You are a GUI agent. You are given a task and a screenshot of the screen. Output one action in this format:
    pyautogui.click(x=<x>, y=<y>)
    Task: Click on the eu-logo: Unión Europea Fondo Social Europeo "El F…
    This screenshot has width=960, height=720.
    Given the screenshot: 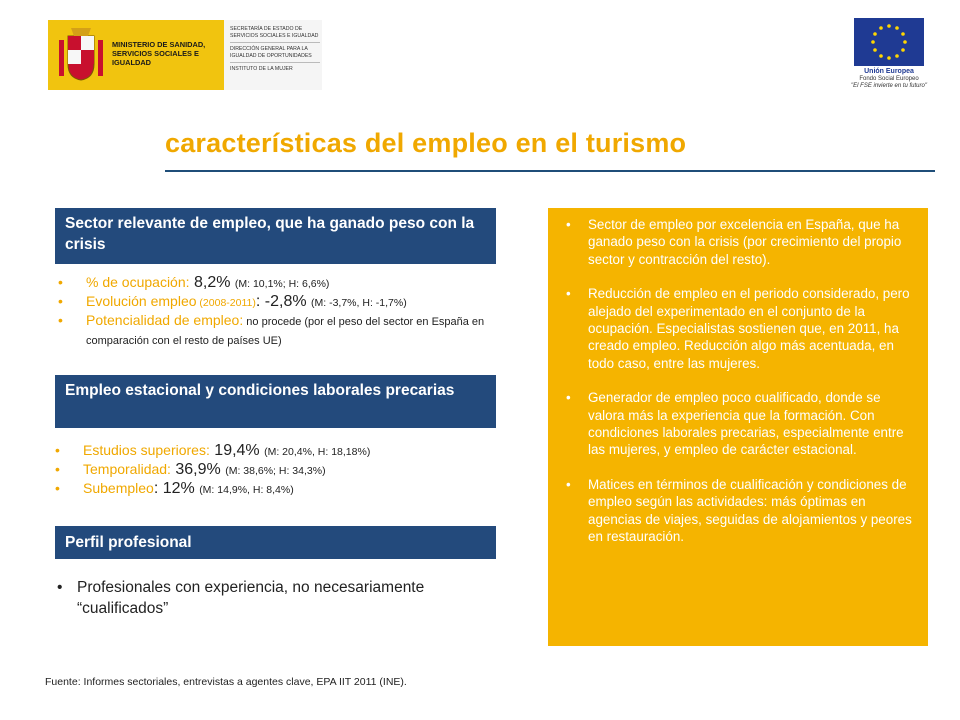 What is the action you would take?
    pyautogui.click(x=889, y=57)
    